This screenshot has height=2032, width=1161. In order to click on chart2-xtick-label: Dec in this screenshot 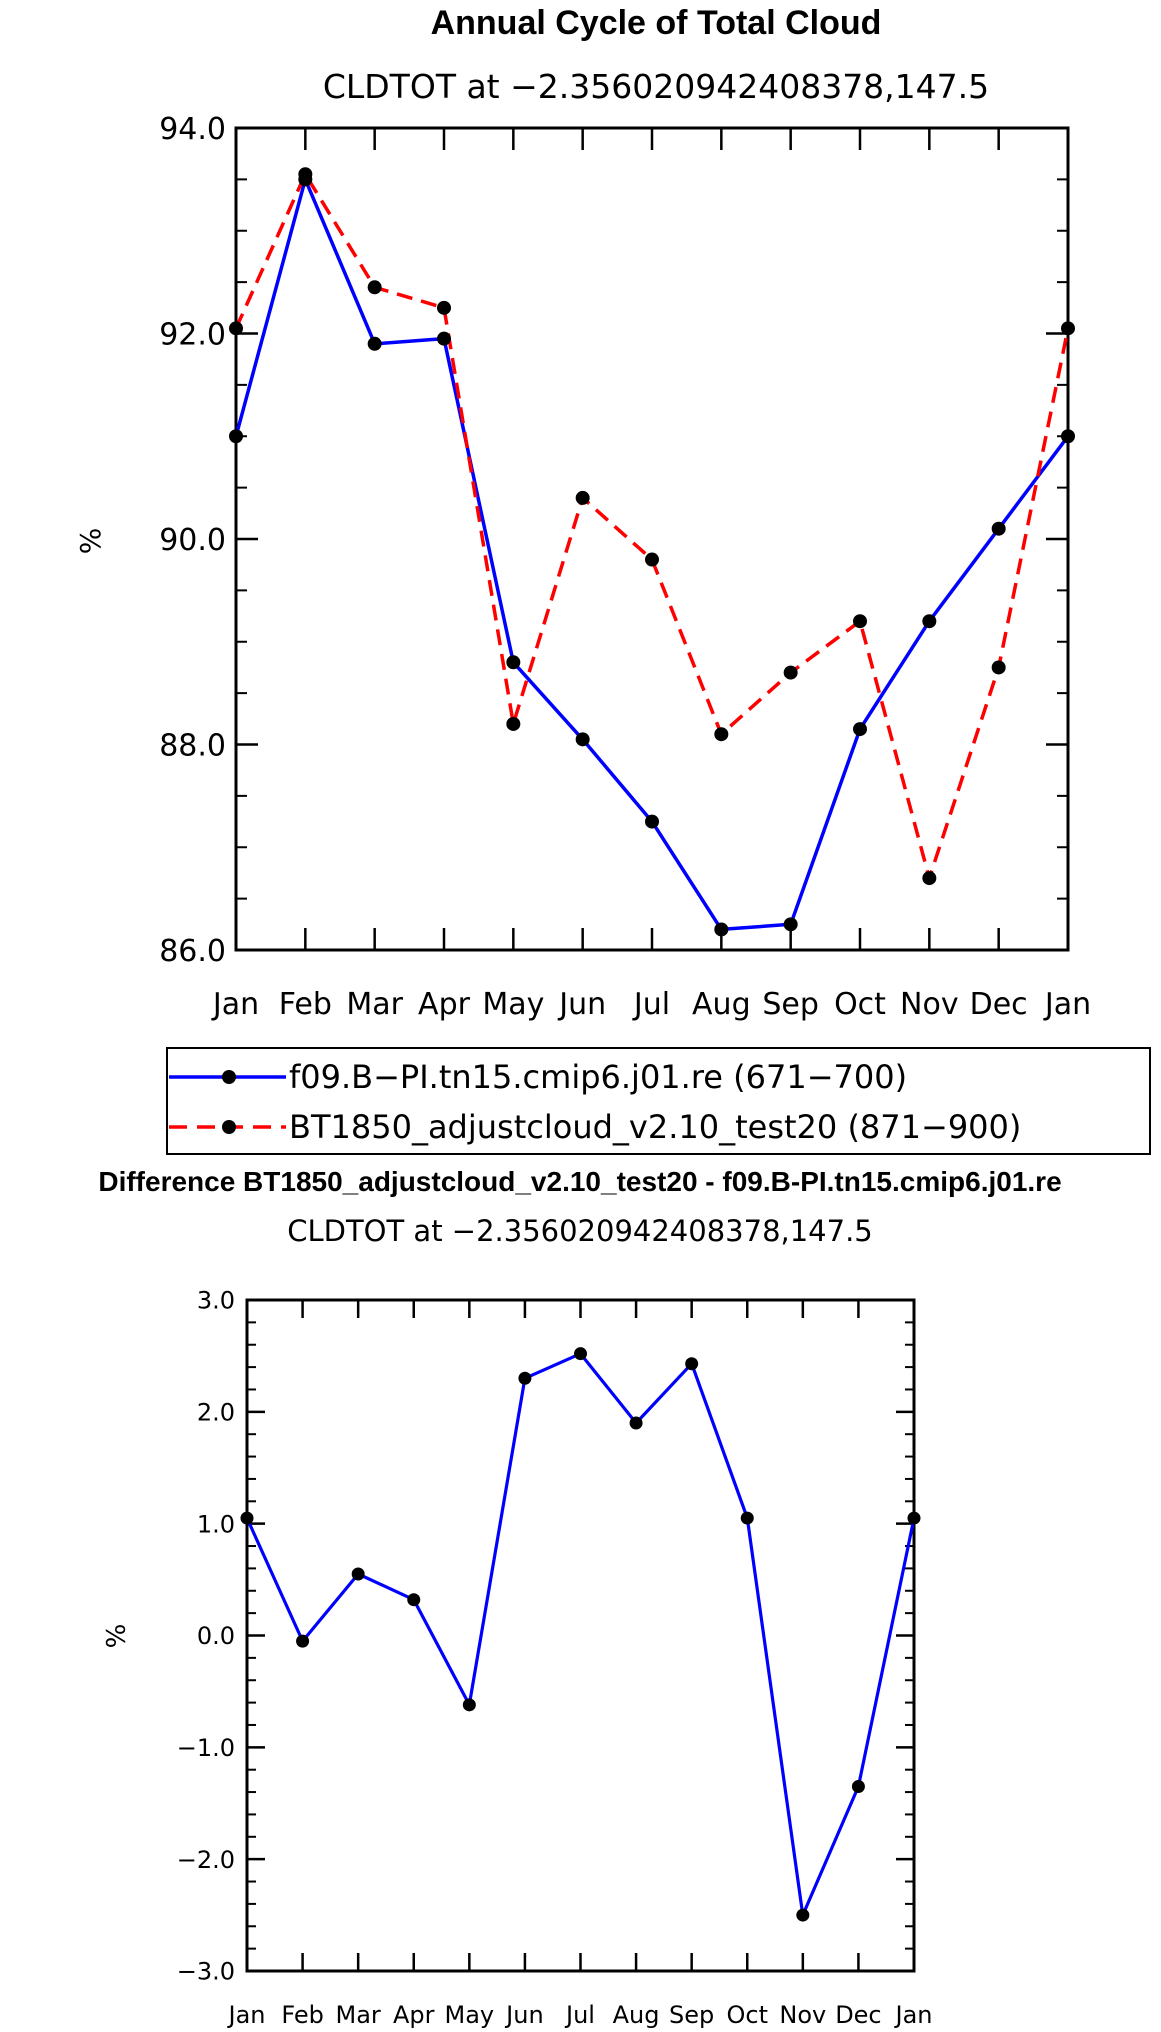, I will do `click(858, 2015)`.